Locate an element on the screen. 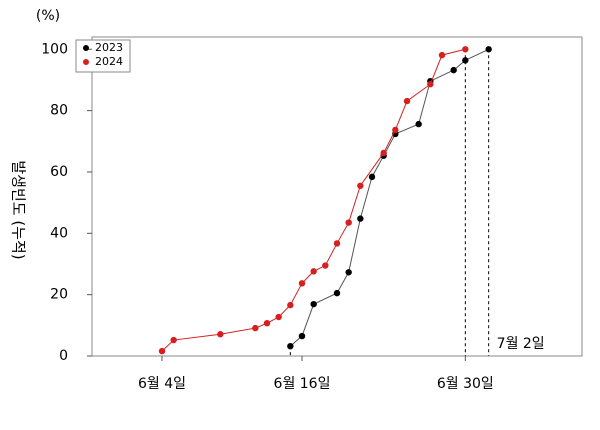  legend-label: 2023 is located at coordinates (109, 47).